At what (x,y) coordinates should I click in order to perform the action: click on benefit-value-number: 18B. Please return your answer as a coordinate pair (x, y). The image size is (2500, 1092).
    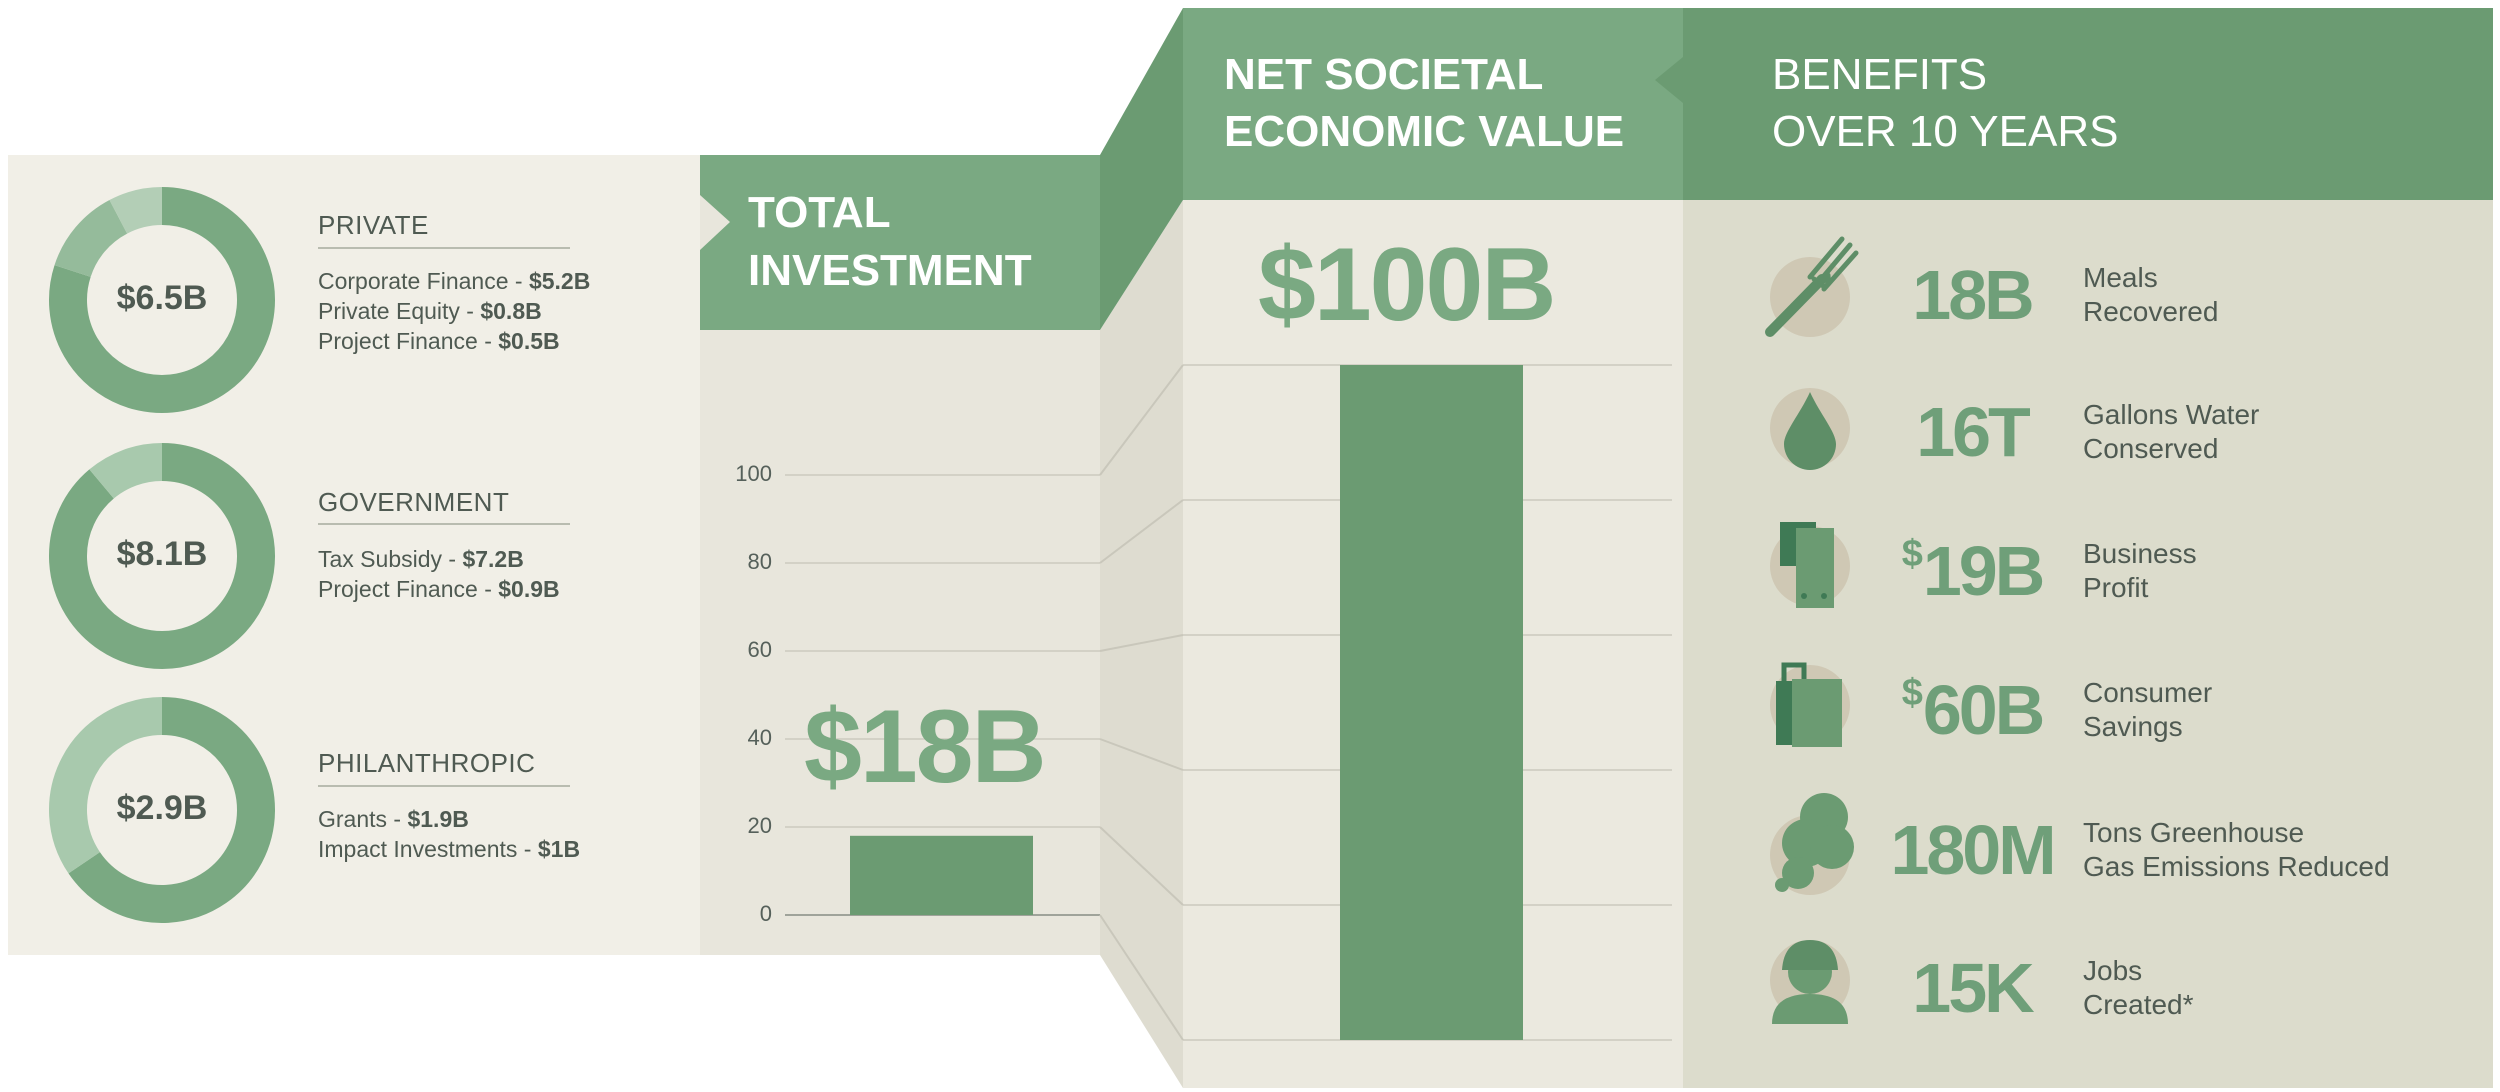
    Looking at the image, I should click on (1973, 295).